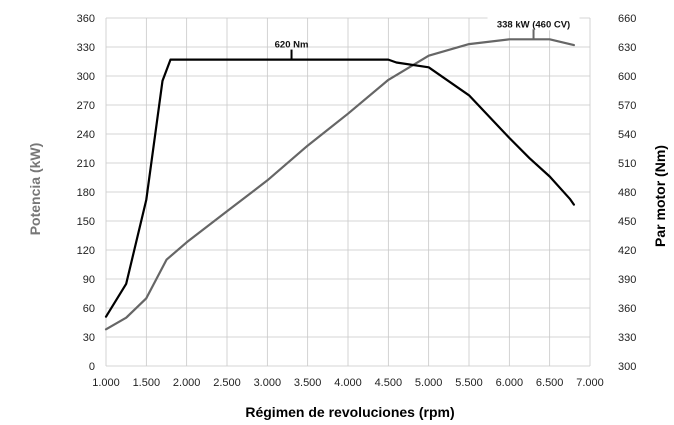 This screenshot has width=674, height=425. Describe the element at coordinates (660, 196) in the screenshot. I see `y-axis-right-title: Par motor (Nm)` at that location.